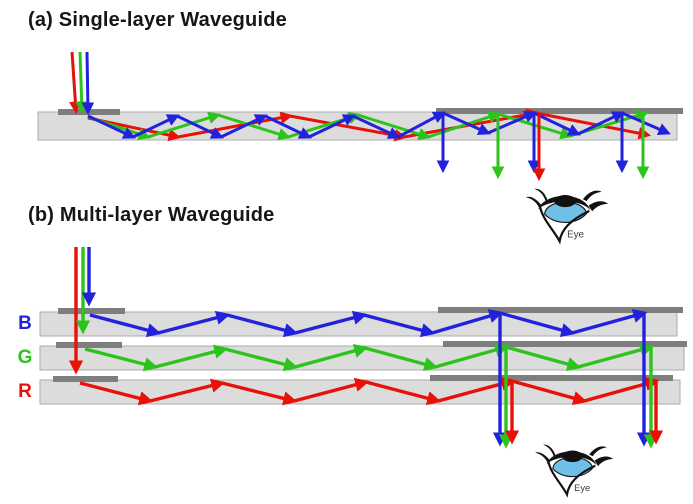 Image resolution: width=693 pixels, height=504 pixels. I want to click on panel-a-input-ray-blue, so click(88, 83).